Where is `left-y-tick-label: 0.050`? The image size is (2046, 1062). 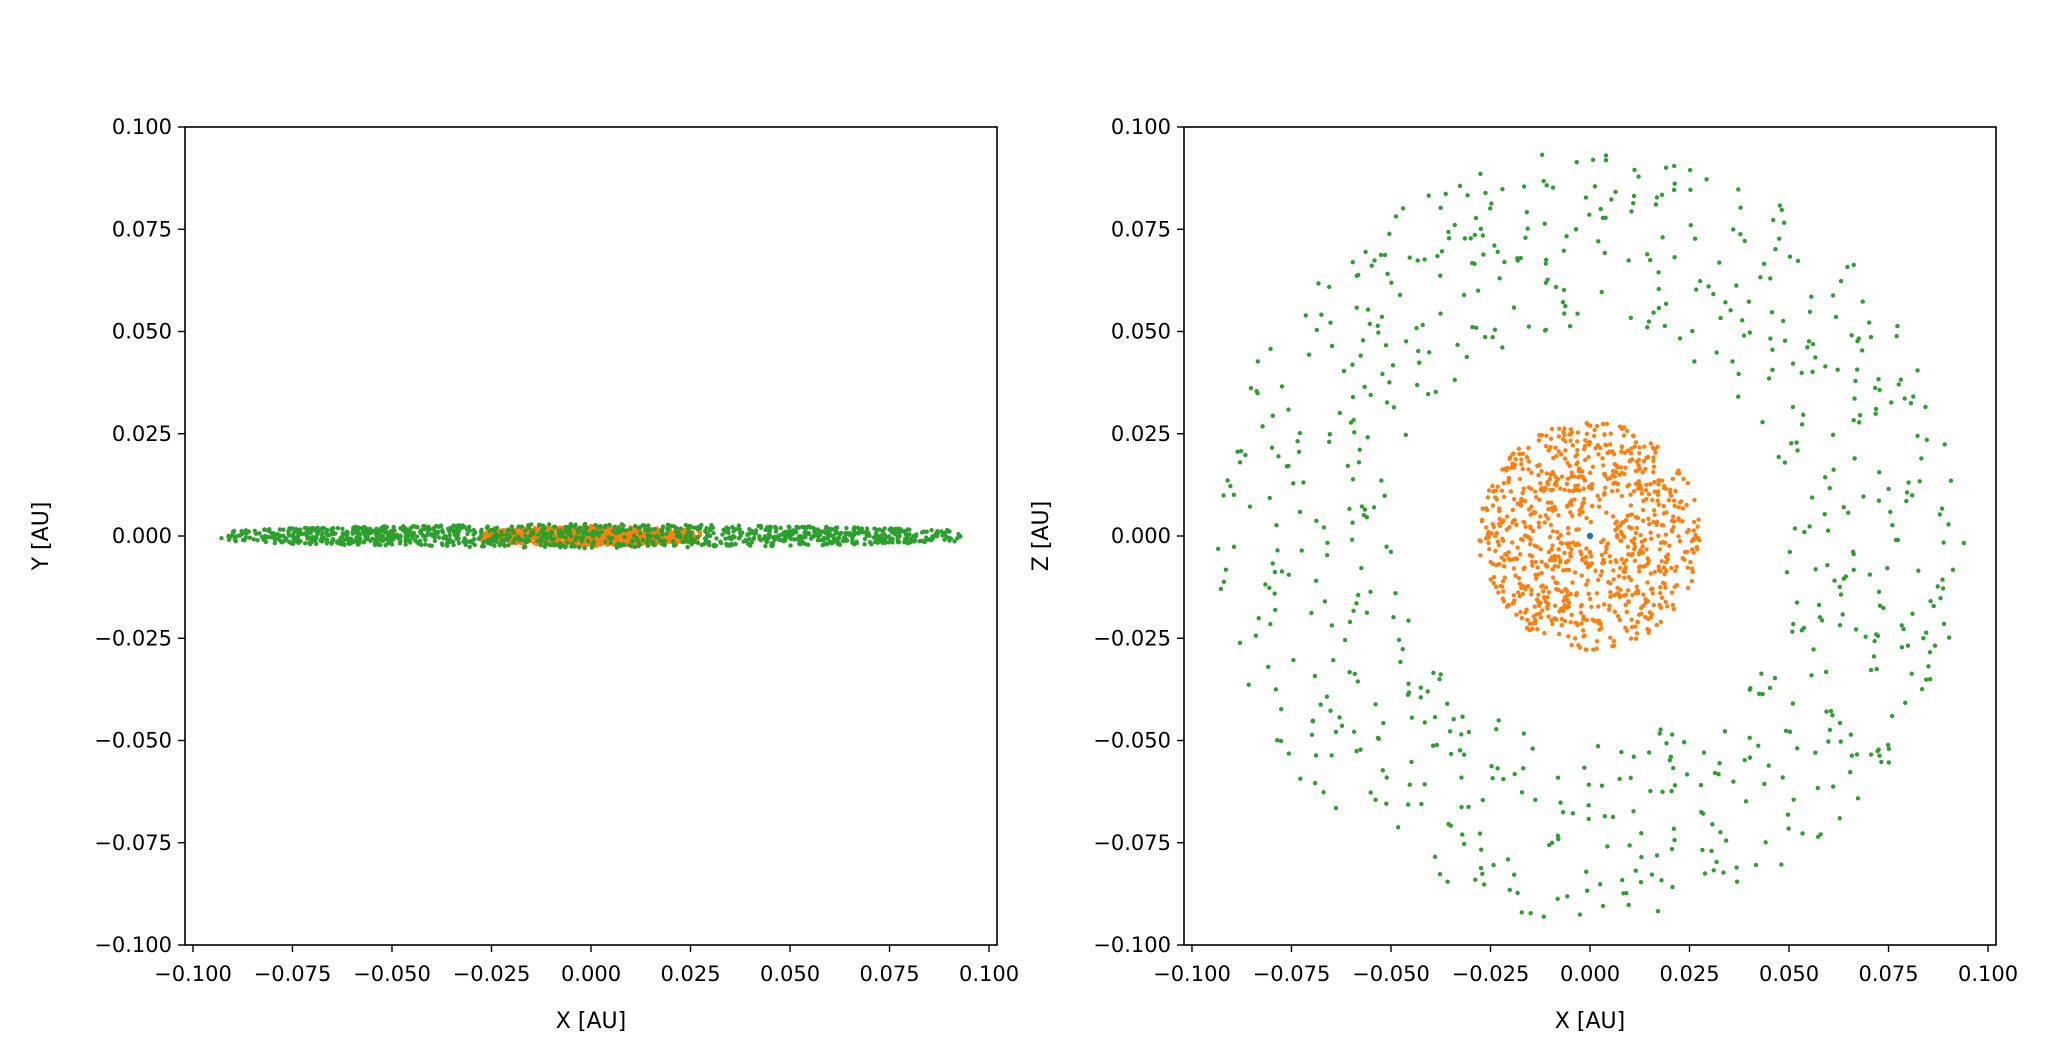
left-y-tick-label: 0.050 is located at coordinates (142, 332).